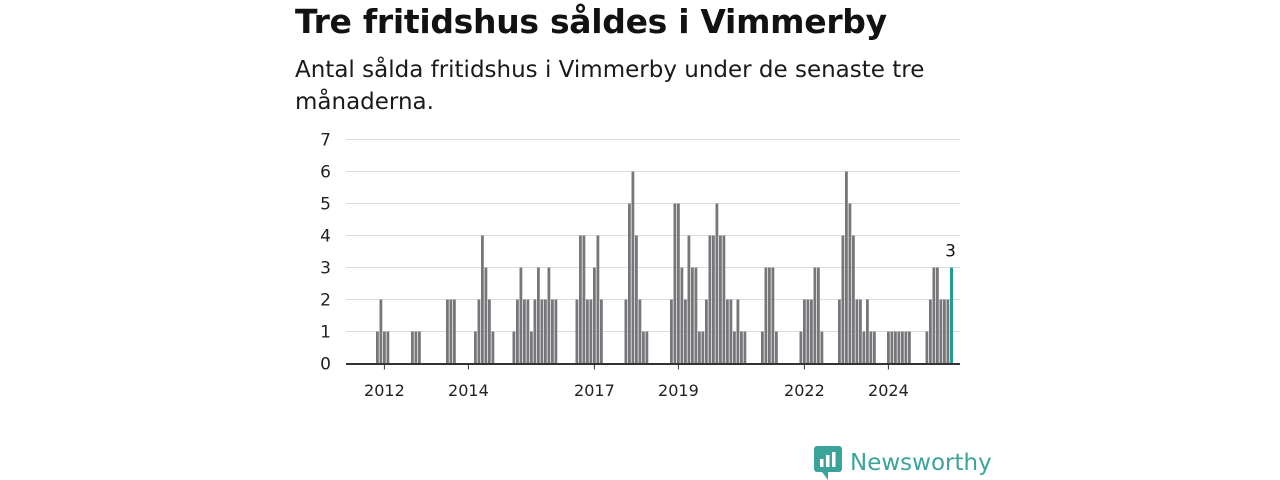  What do you see at coordinates (325, 173) in the screenshot?
I see `y-tick-label: 6` at bounding box center [325, 173].